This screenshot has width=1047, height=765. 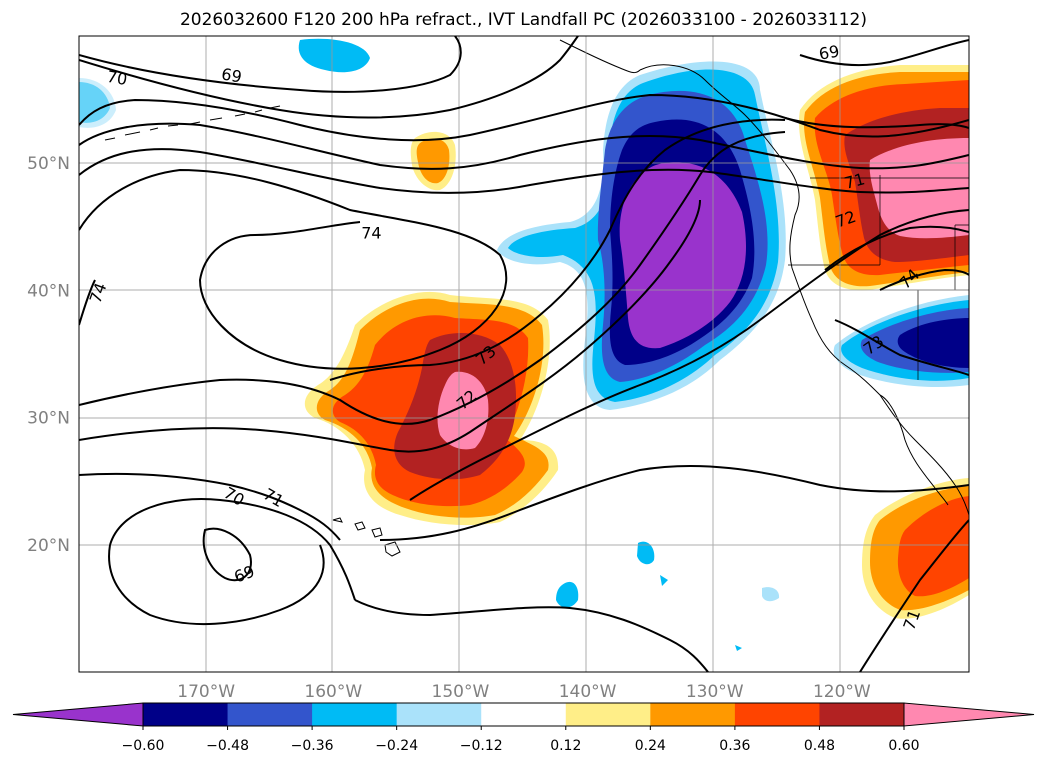 I want to click on colorbar-label: −0.36, so click(x=312, y=746).